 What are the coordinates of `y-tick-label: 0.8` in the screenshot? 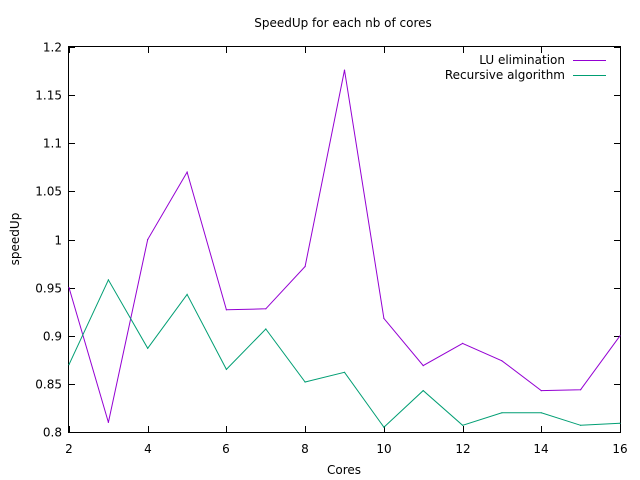 It's located at (52, 433).